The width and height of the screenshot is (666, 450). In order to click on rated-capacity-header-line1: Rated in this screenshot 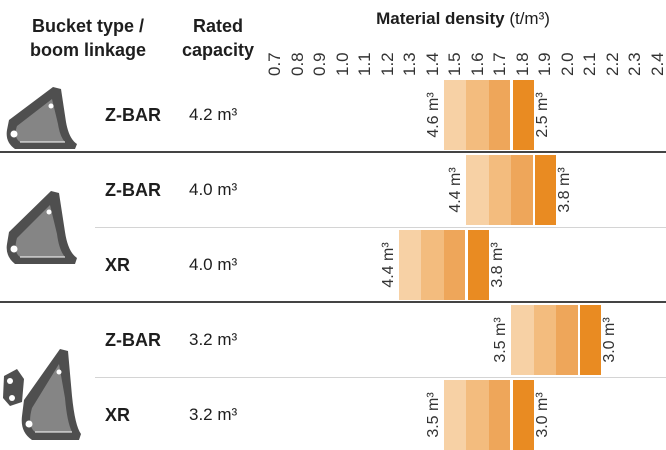, I will do `click(217, 26)`.